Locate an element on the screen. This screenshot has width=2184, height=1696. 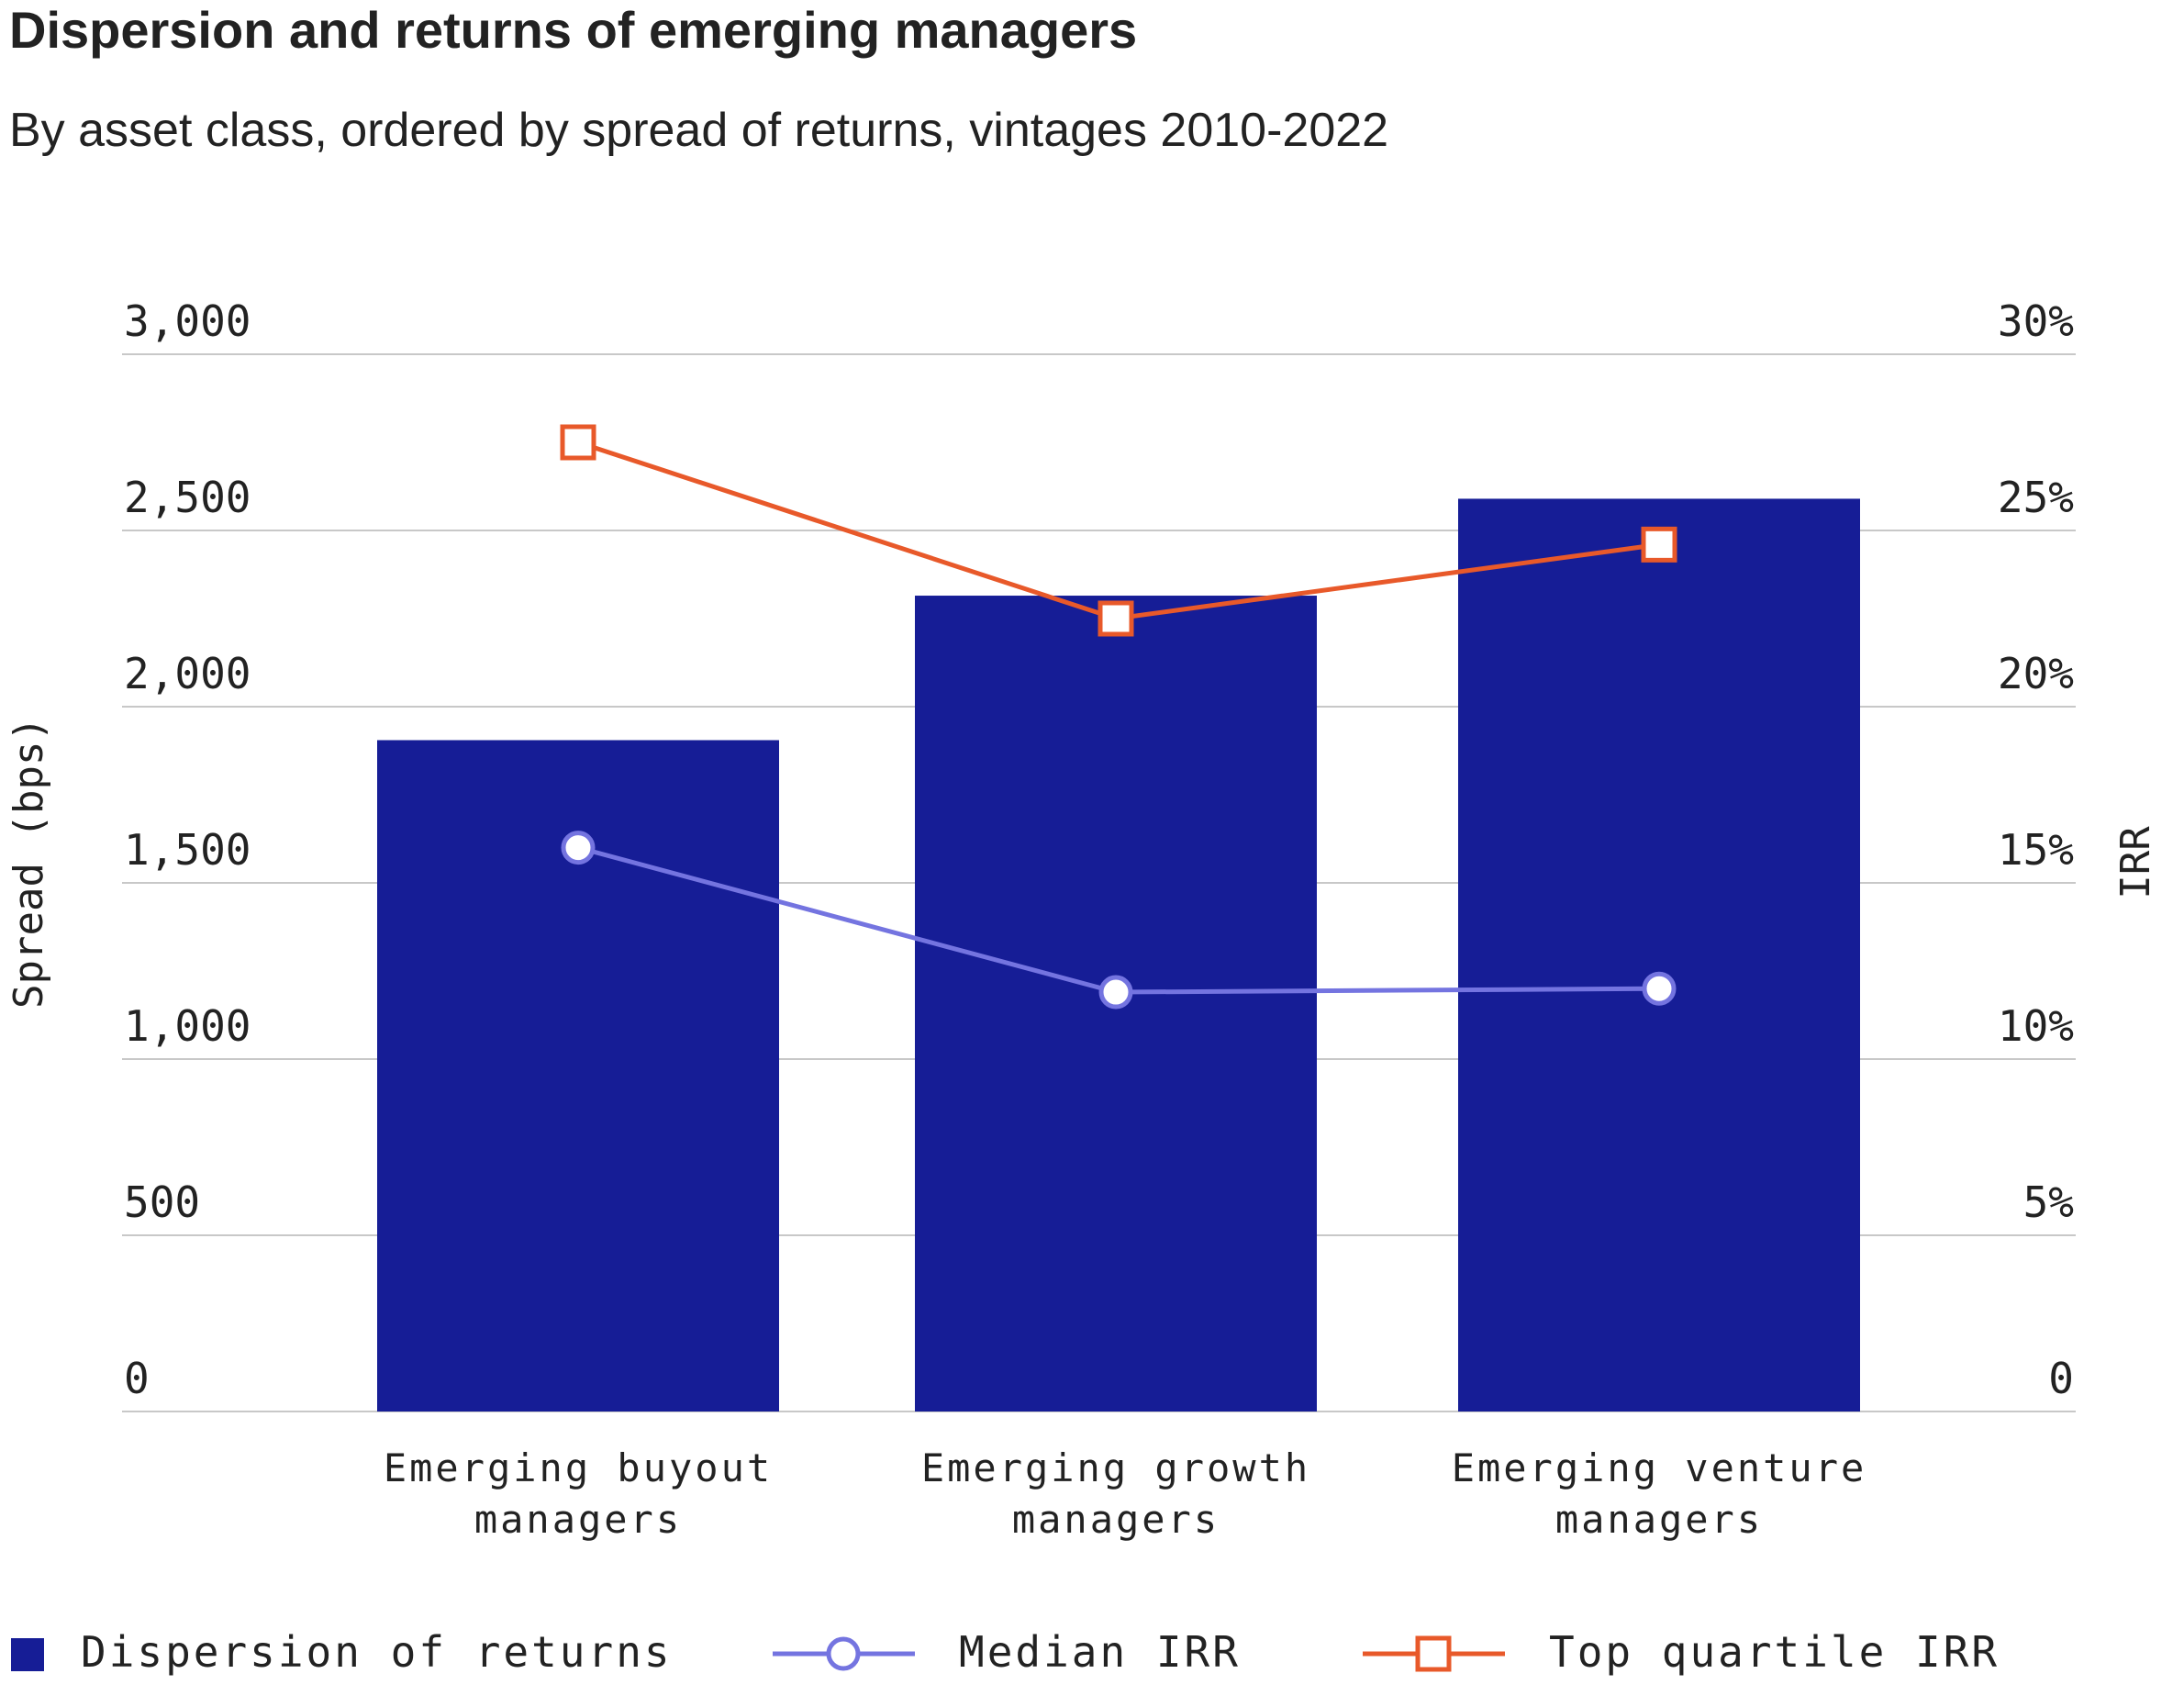
y2-tick-label: 30% is located at coordinates (2036, 321).